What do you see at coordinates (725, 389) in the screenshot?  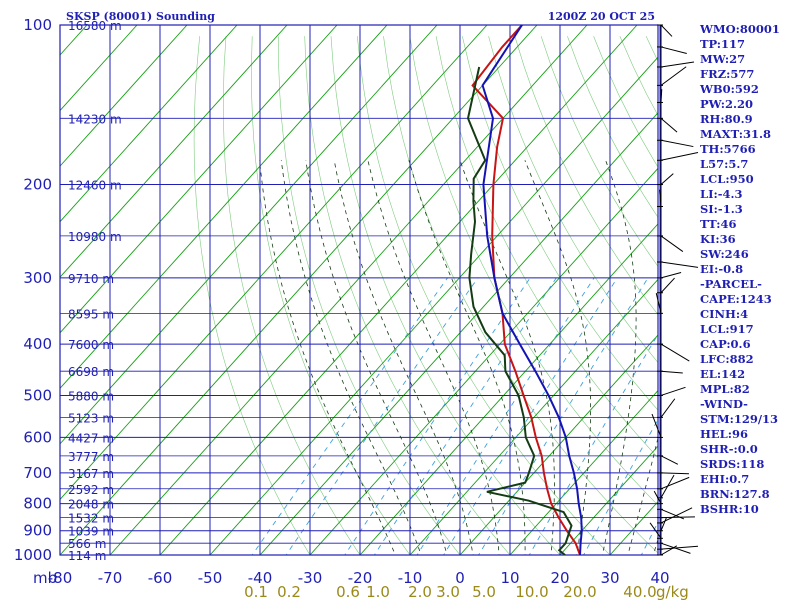 I see `index-value: MPL:82` at bounding box center [725, 389].